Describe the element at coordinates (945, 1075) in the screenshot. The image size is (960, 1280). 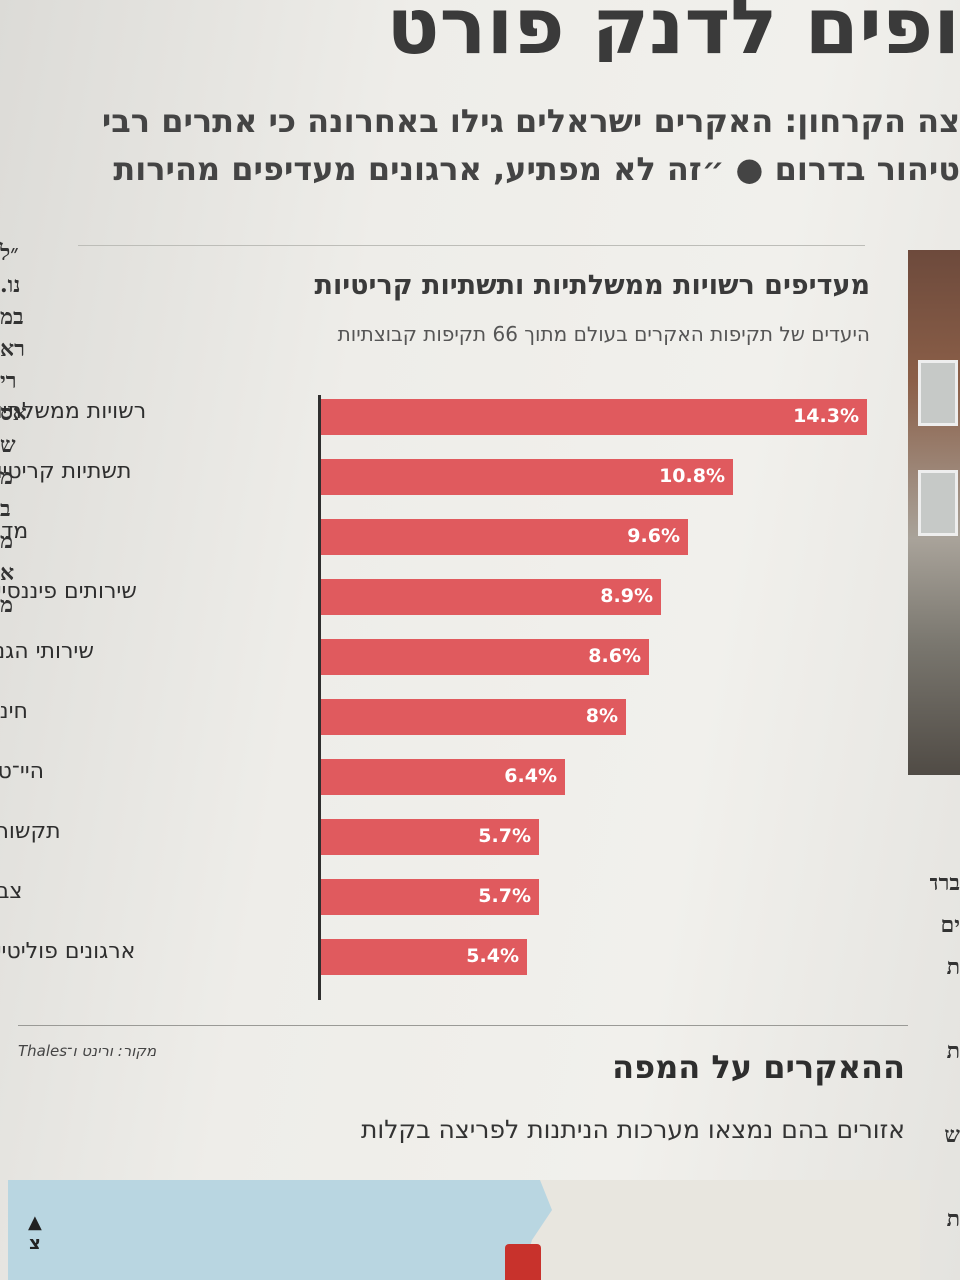
I see `right-column-fragments: ברה ים ת ת ש ת` at that location.